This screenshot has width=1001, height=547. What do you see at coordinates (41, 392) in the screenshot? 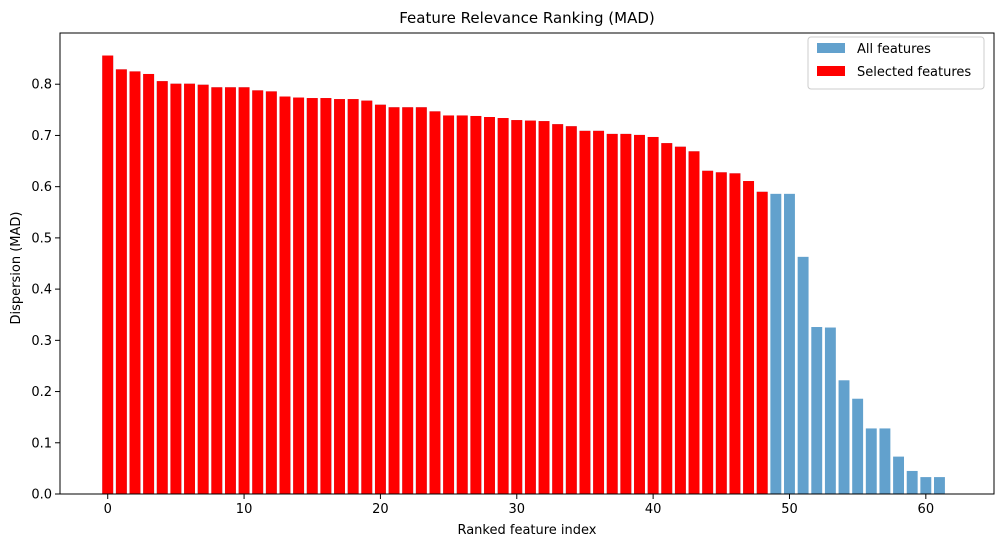
I see `y-tick-label-0.2: 0.2` at bounding box center [41, 392].